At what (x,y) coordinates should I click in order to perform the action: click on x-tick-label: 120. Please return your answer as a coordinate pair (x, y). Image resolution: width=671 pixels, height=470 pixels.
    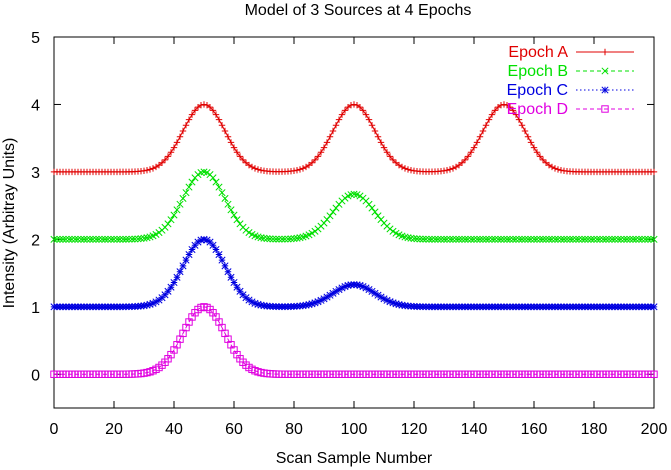
    Looking at the image, I should click on (414, 429).